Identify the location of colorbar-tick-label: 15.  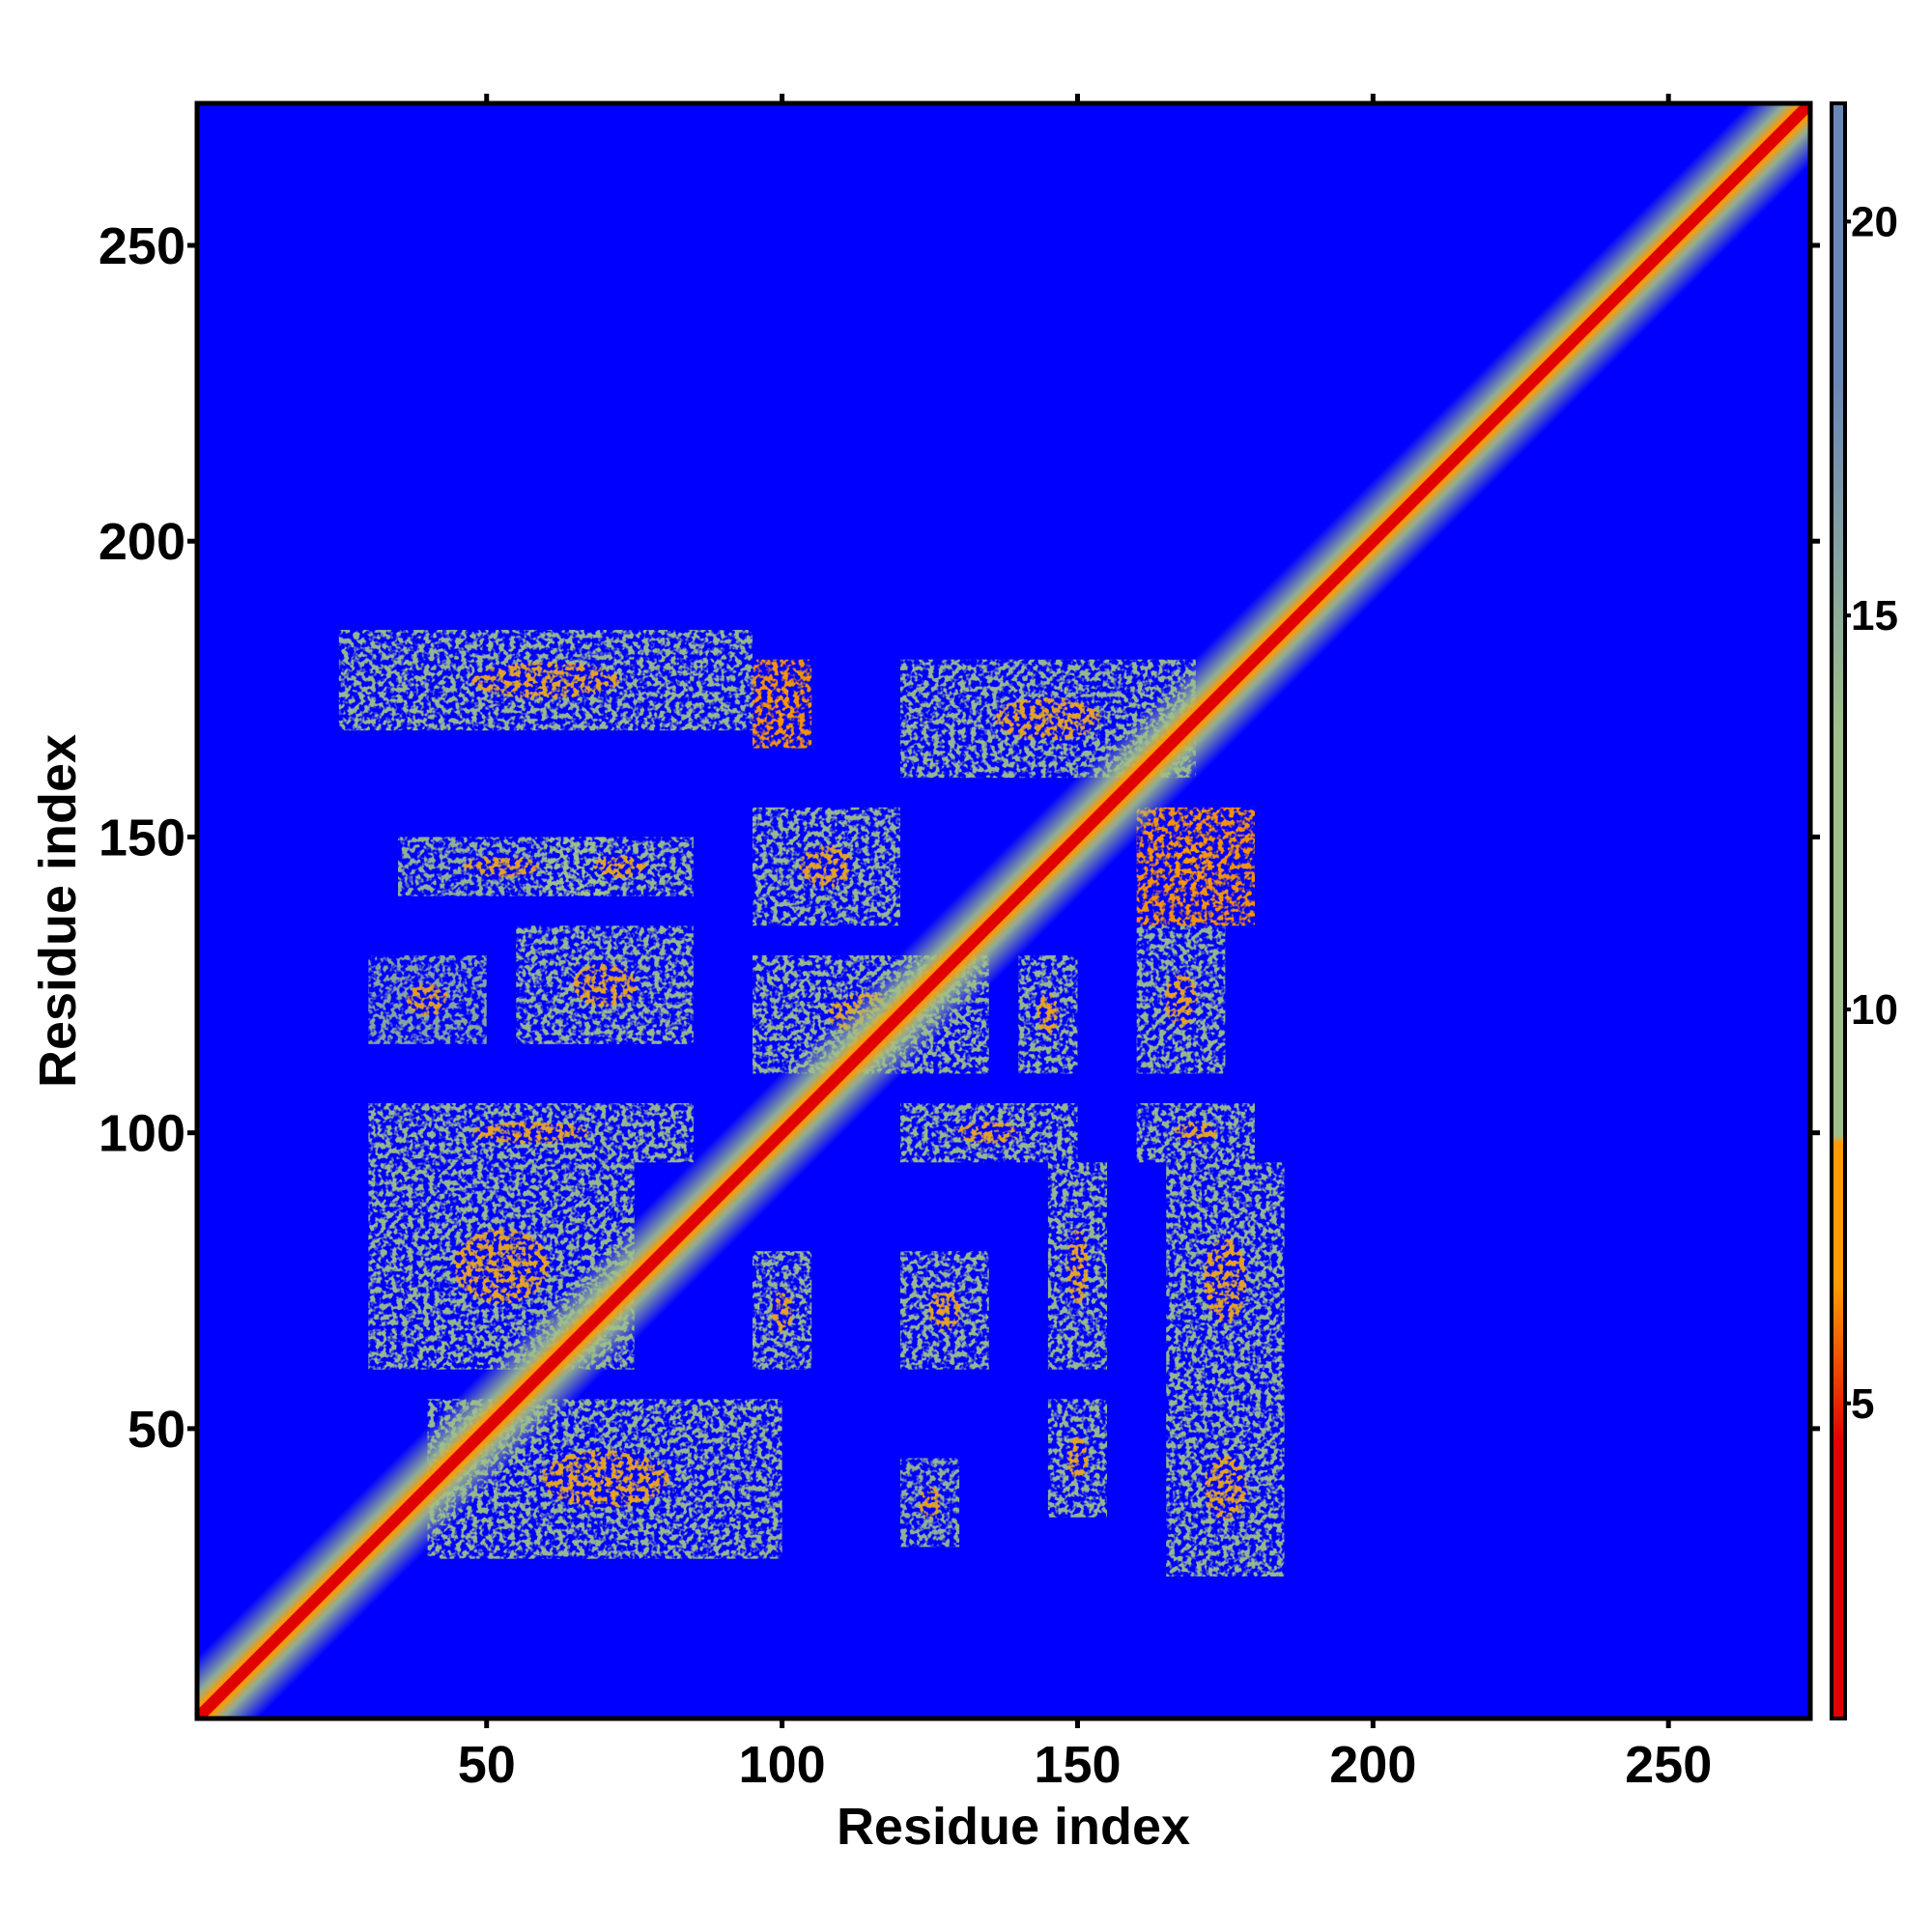
(1874, 615).